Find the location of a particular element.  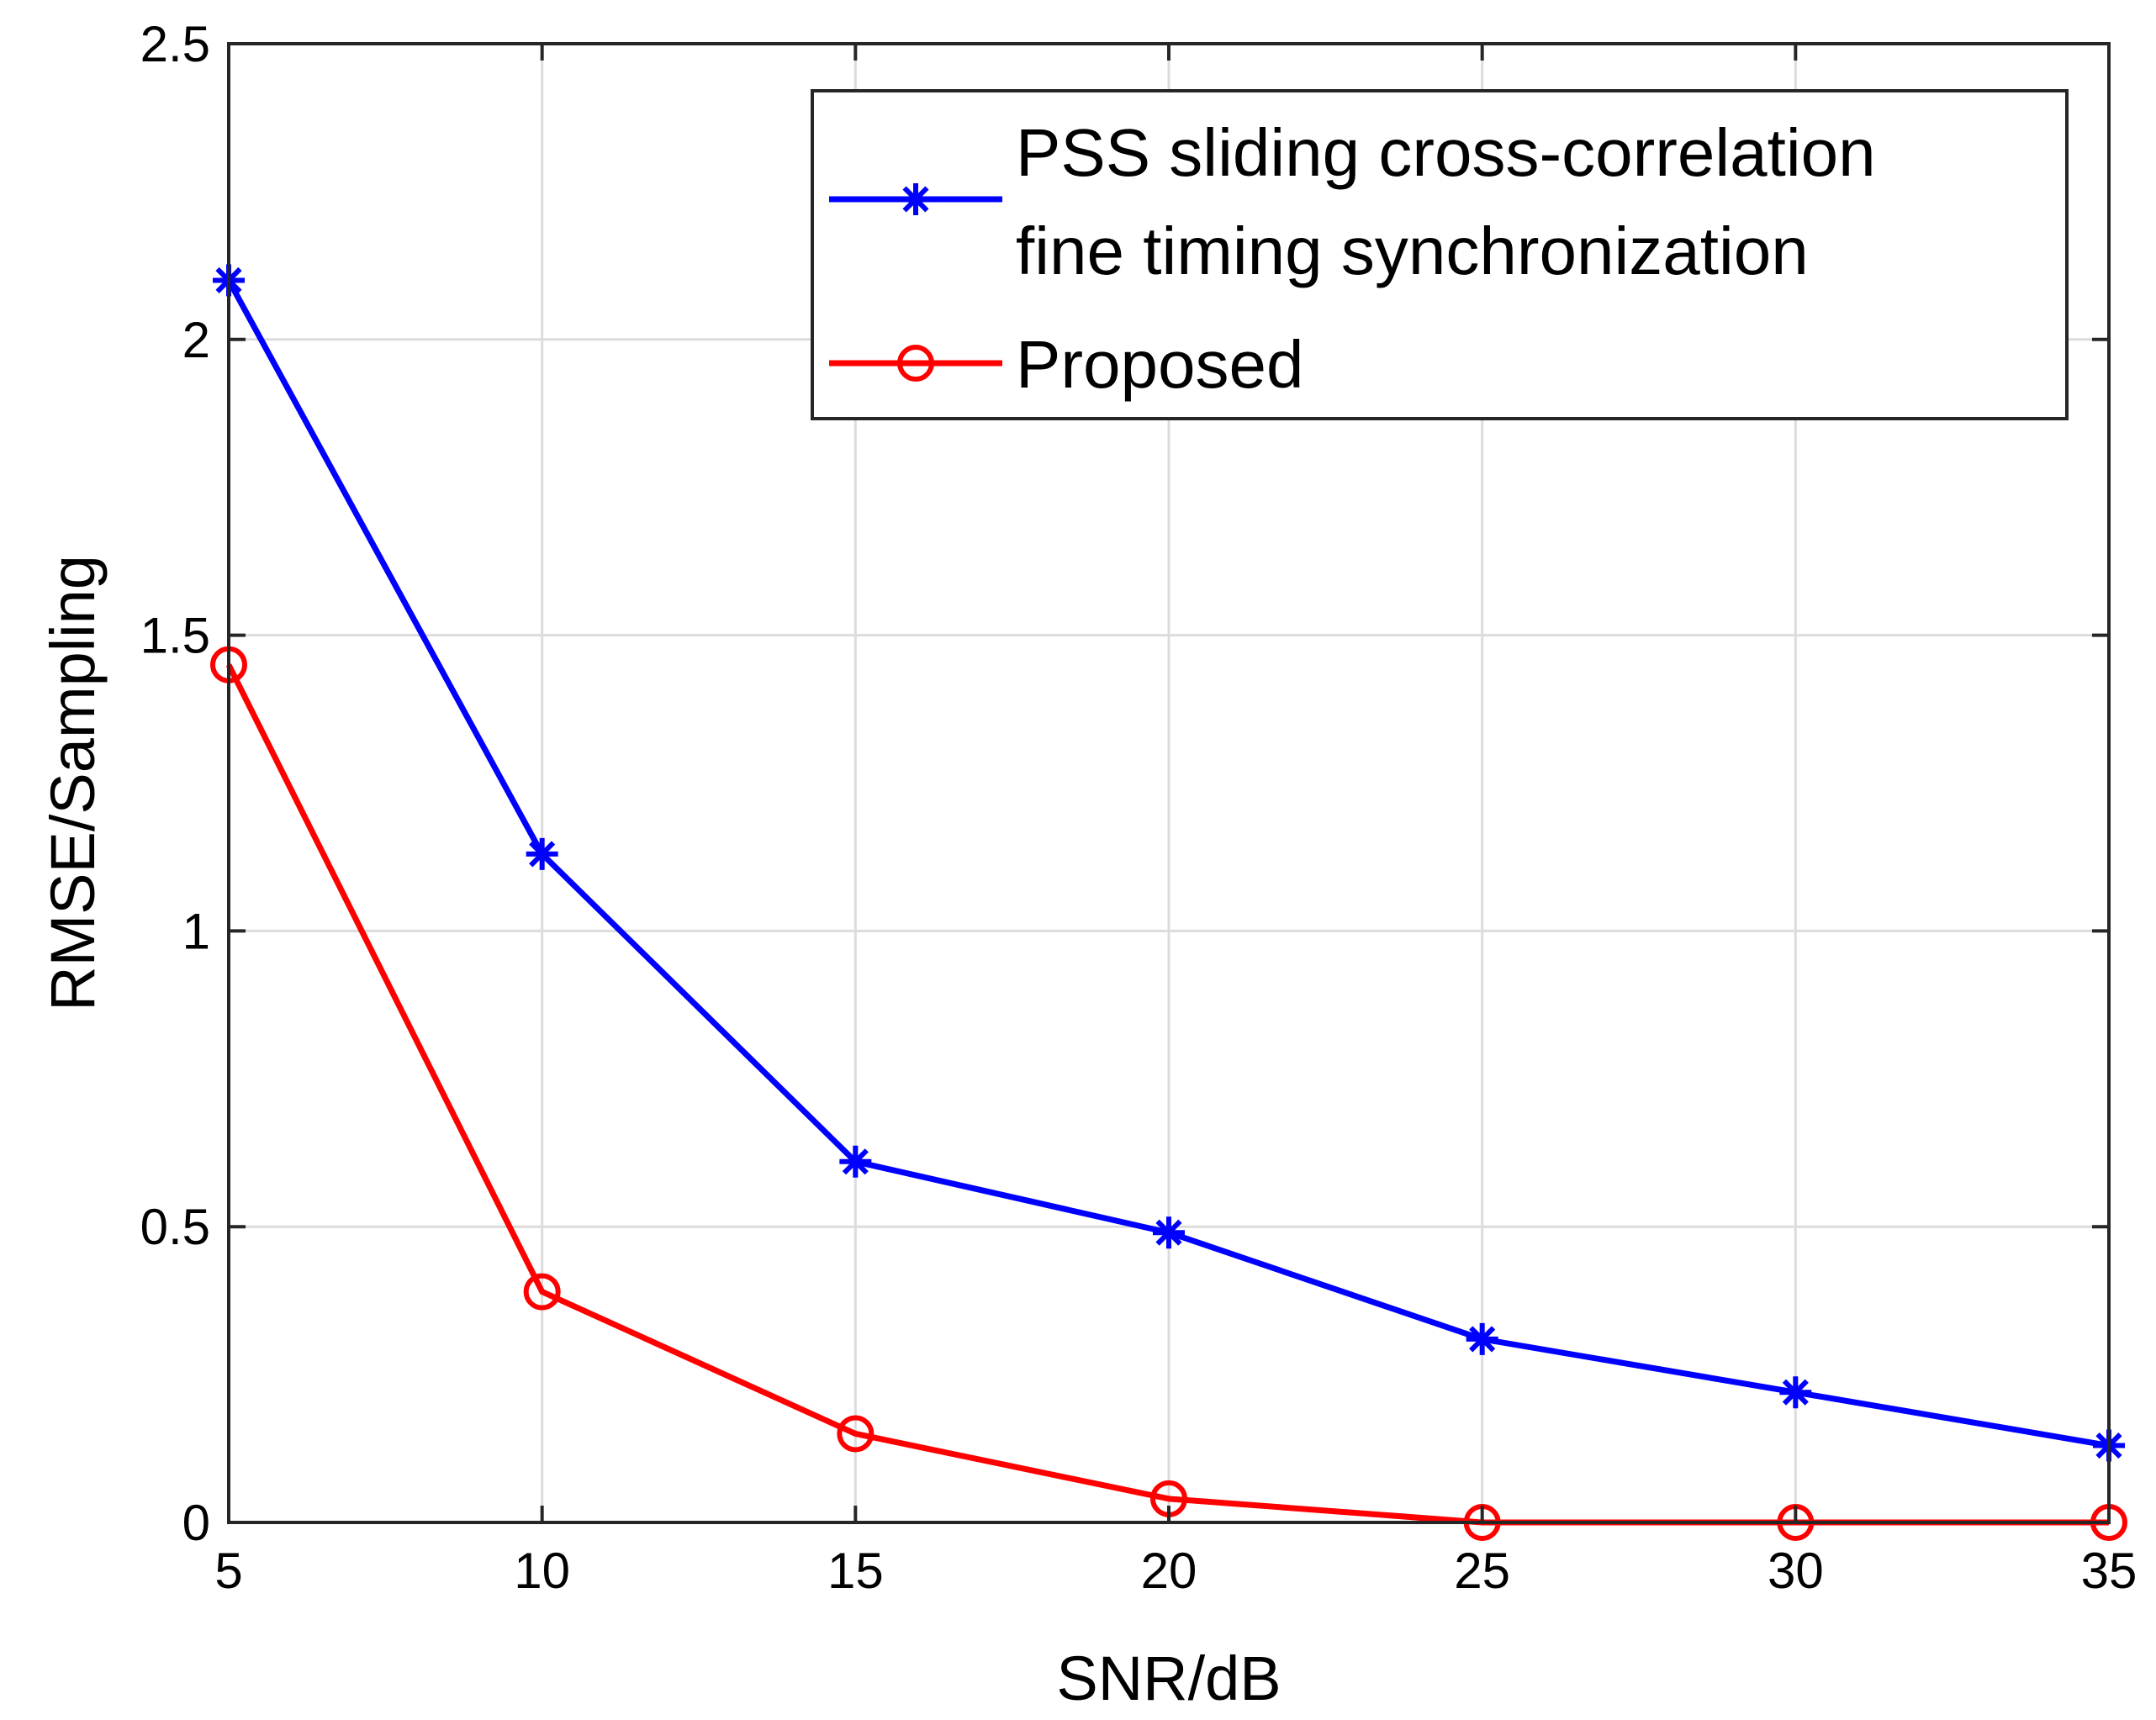

x-tick-label: 35 is located at coordinates (2109, 1571).